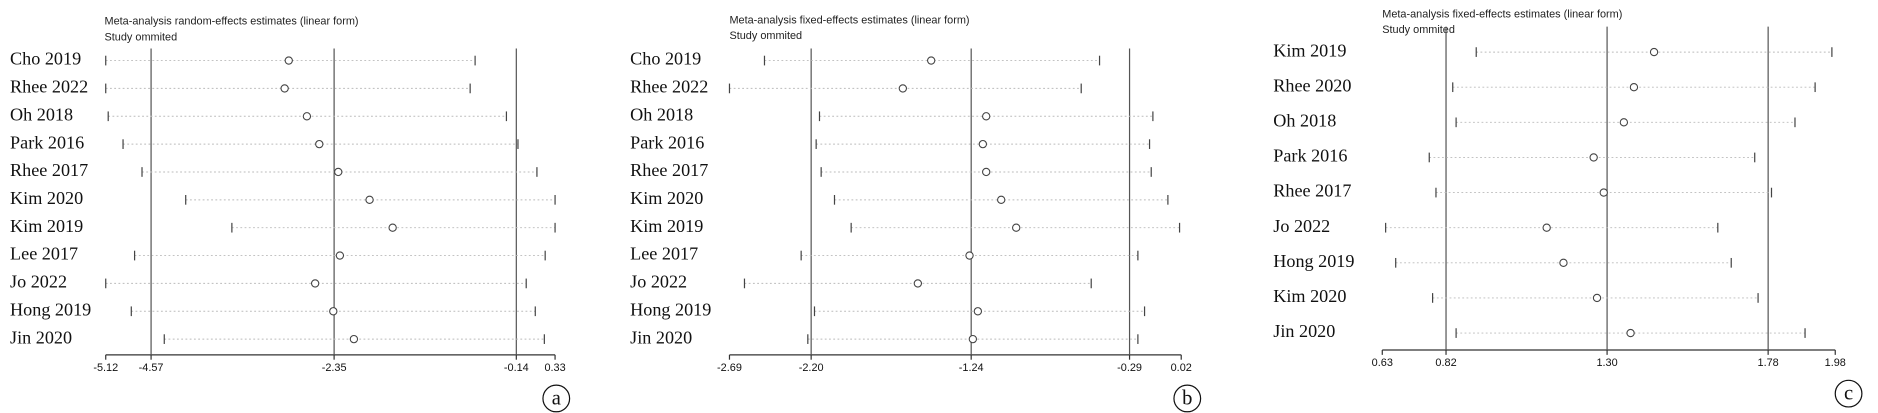 The image size is (1878, 413). I want to click on x-tick-label: -2.35, so click(334, 368).